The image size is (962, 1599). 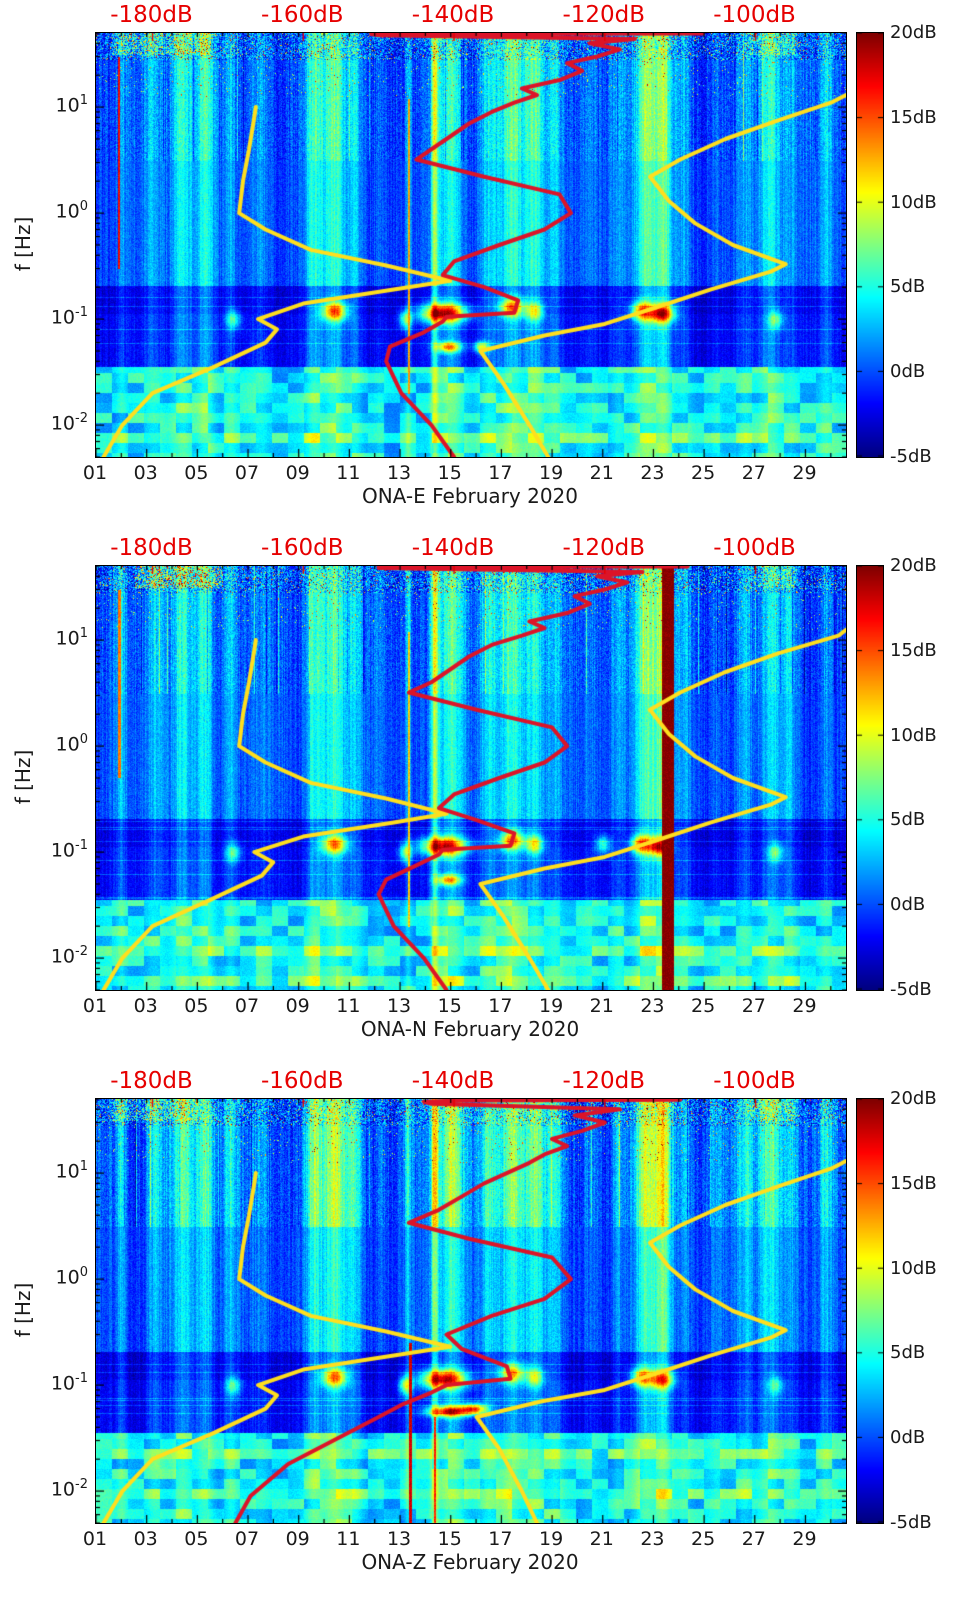 What do you see at coordinates (913, 1183) in the screenshot?
I see `colorbar-tick-label: 15dB` at bounding box center [913, 1183].